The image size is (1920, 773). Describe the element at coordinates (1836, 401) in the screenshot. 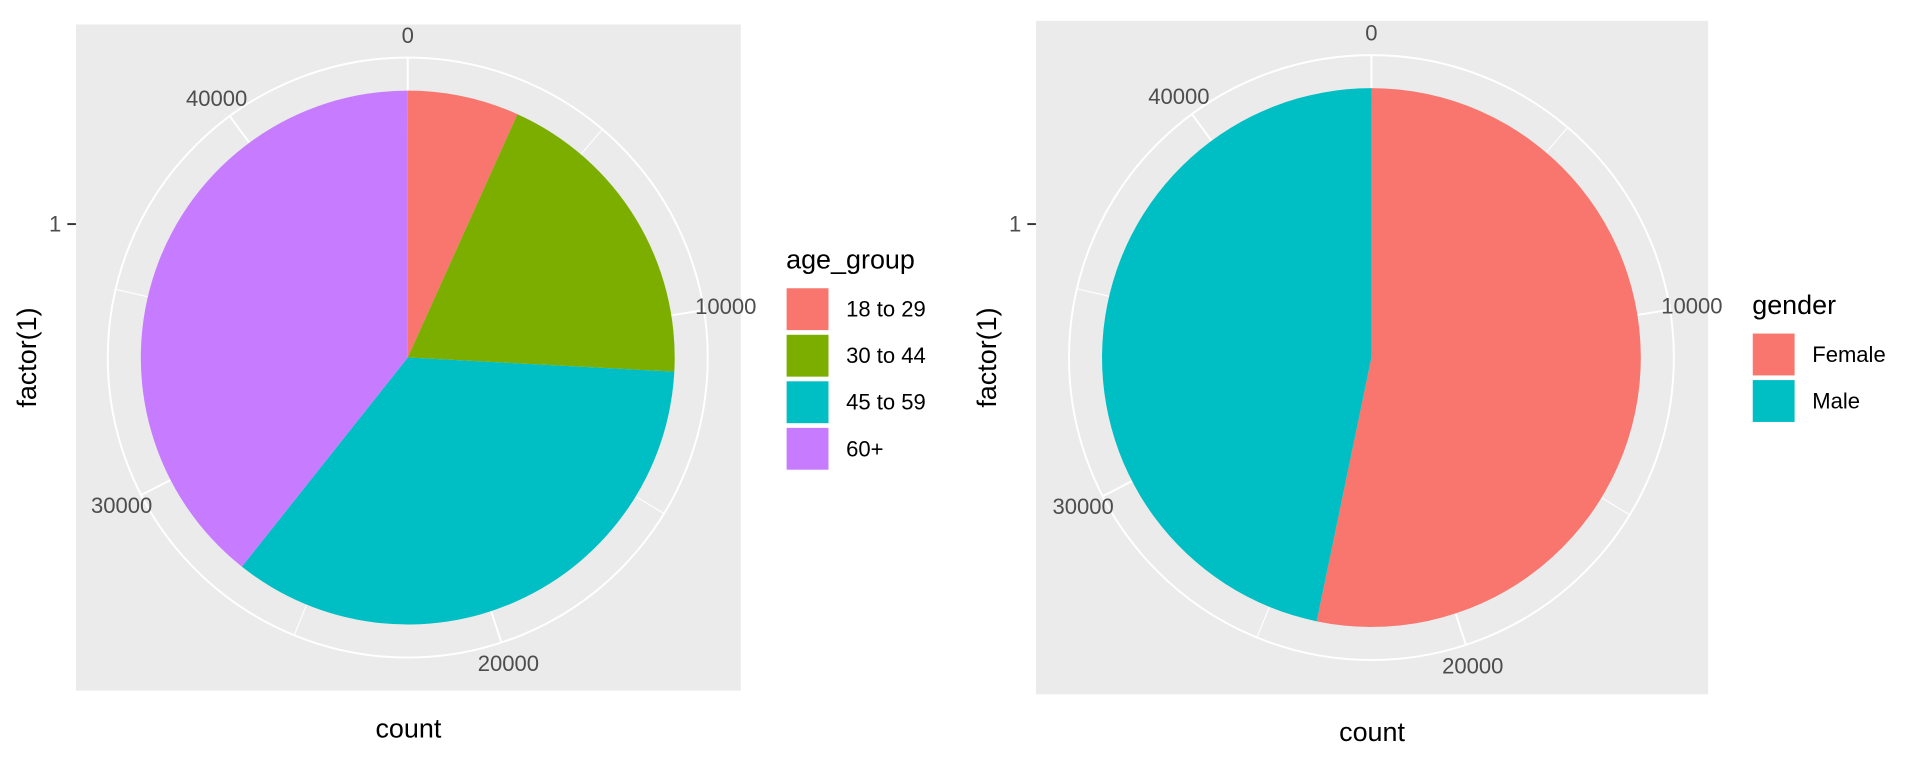

I see `legend-label: Male` at that location.